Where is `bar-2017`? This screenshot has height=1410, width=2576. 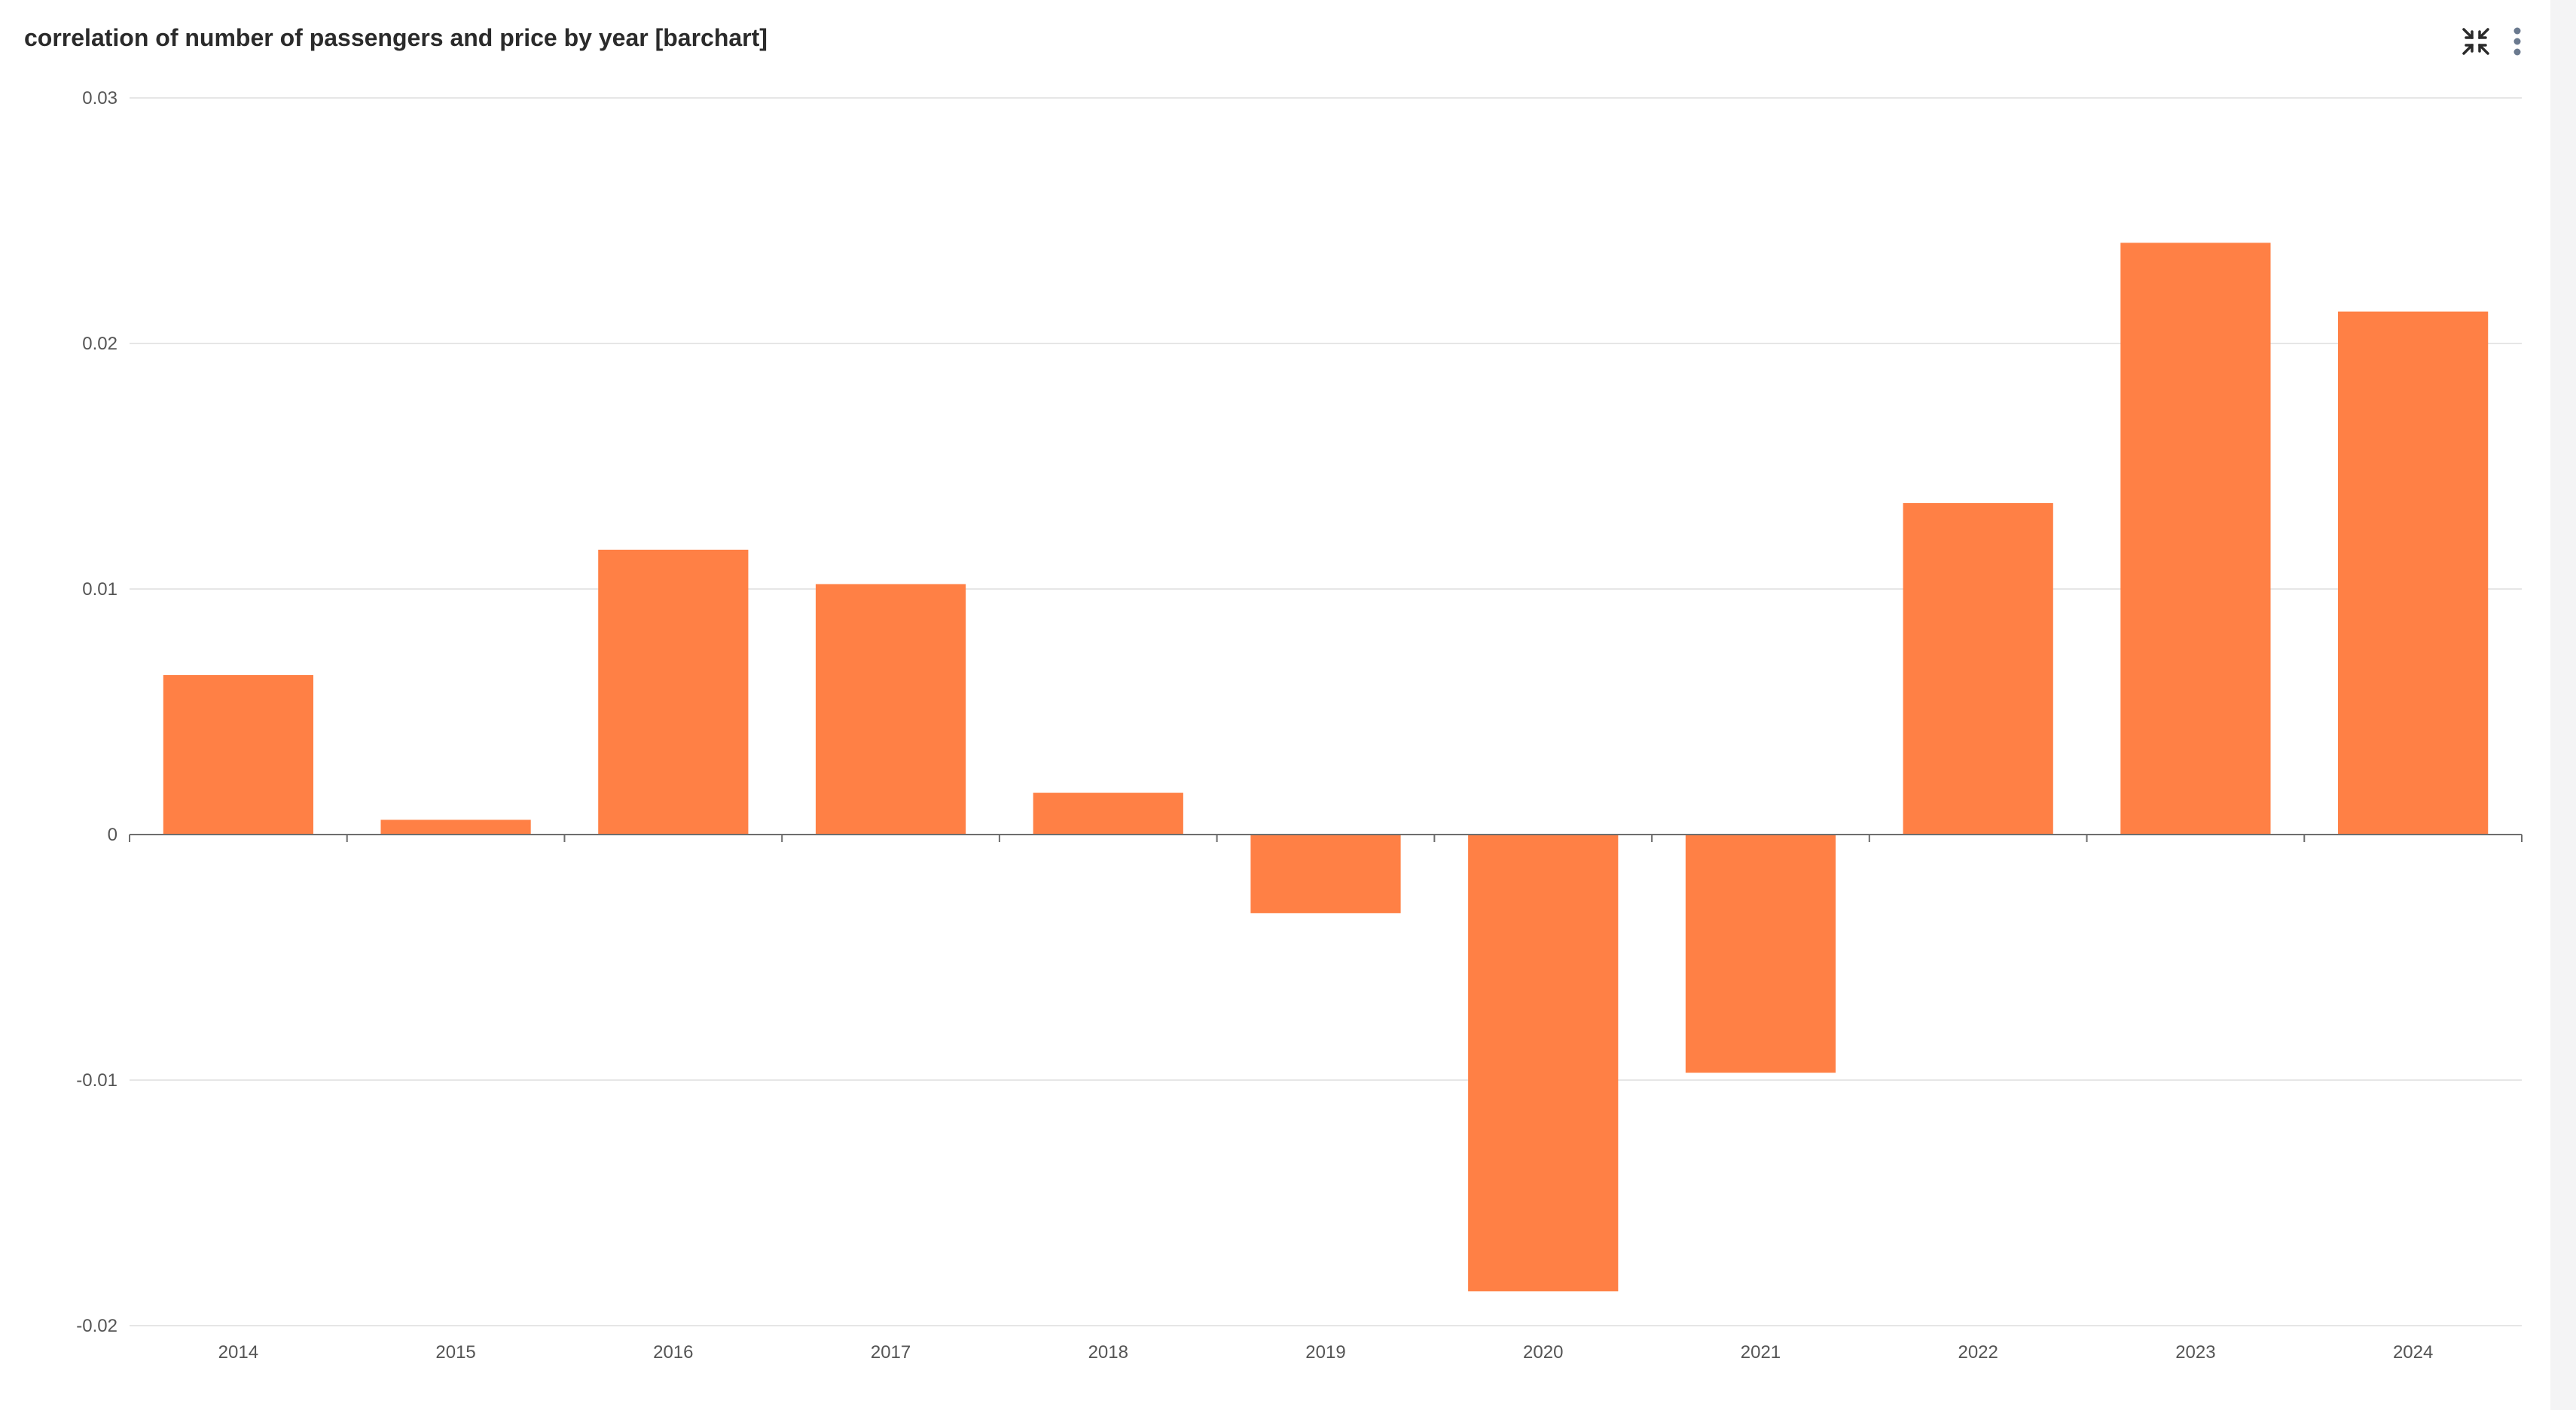 bar-2017 is located at coordinates (891, 709).